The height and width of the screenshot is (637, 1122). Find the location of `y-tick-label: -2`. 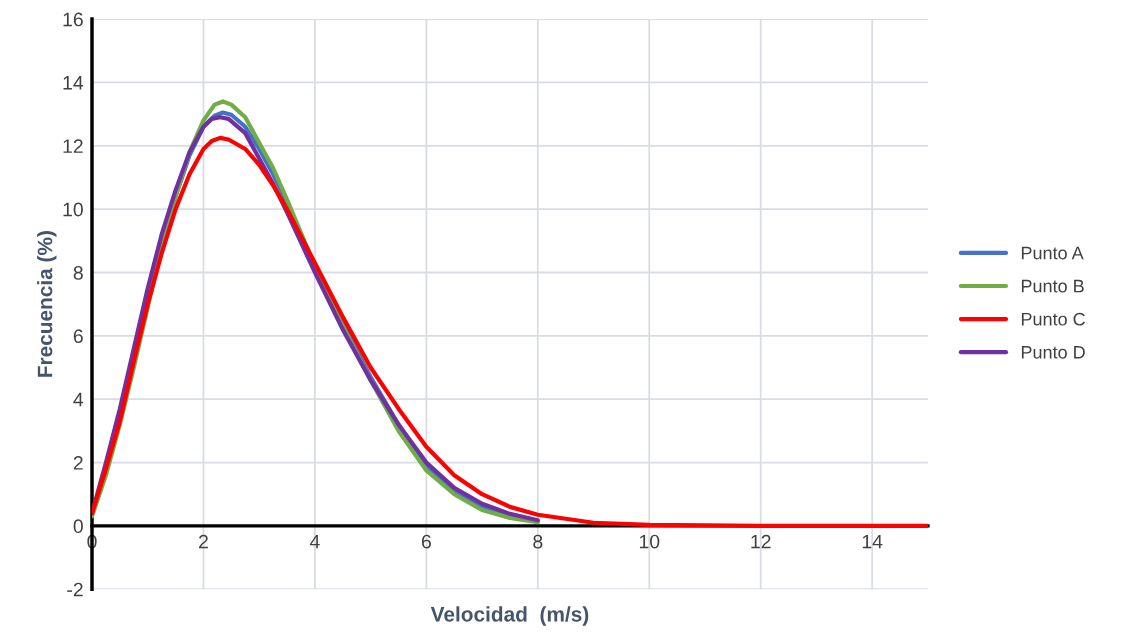

y-tick-label: -2 is located at coordinates (75, 589).